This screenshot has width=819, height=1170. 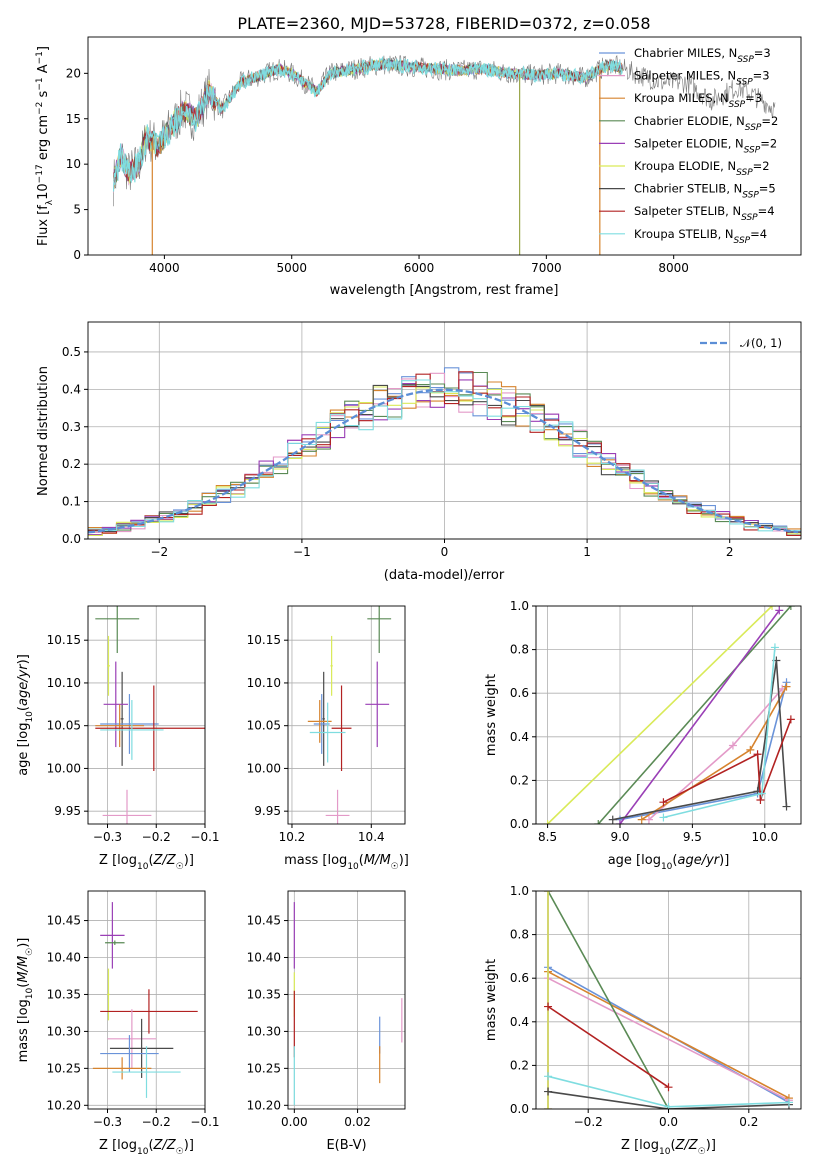 What do you see at coordinates (519, 978) in the screenshot?
I see `y-tick-label: 0.6` at bounding box center [519, 978].